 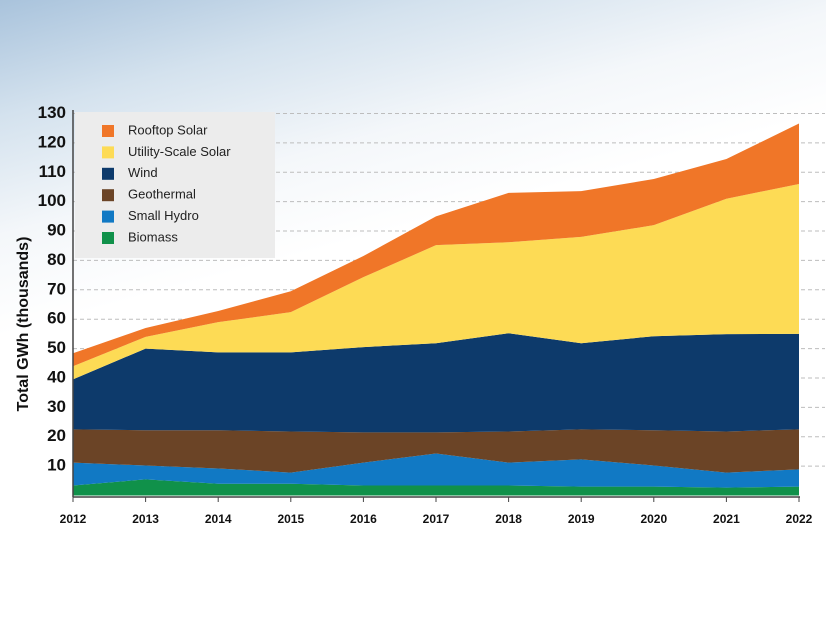 What do you see at coordinates (23, 324) in the screenshot?
I see `y-axis-label: Total GWh (thousands)` at bounding box center [23, 324].